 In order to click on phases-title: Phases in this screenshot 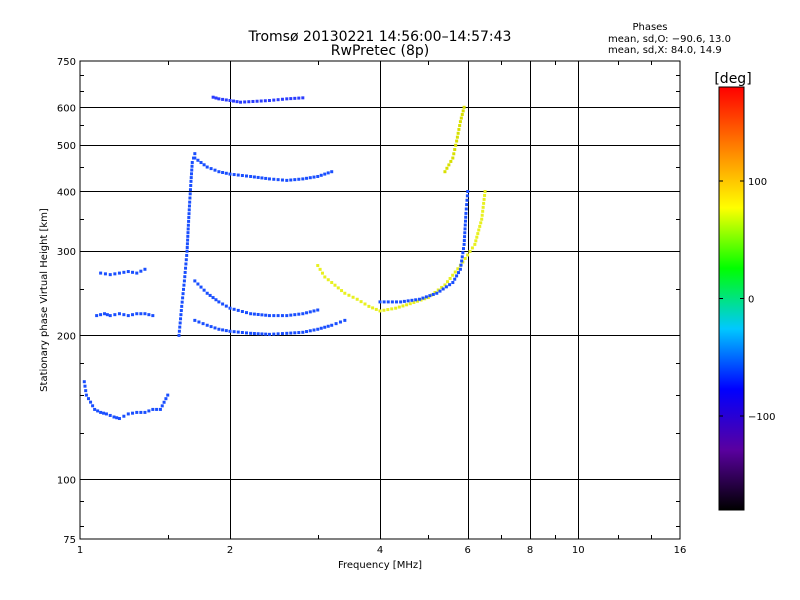, I will do `click(649, 27)`.